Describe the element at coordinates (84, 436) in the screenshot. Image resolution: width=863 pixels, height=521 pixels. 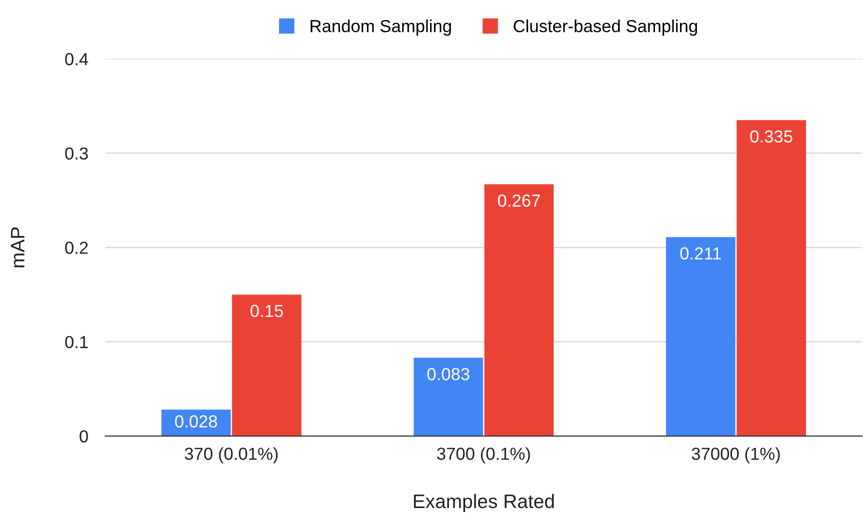
I see `y-tick-label: 0` at that location.